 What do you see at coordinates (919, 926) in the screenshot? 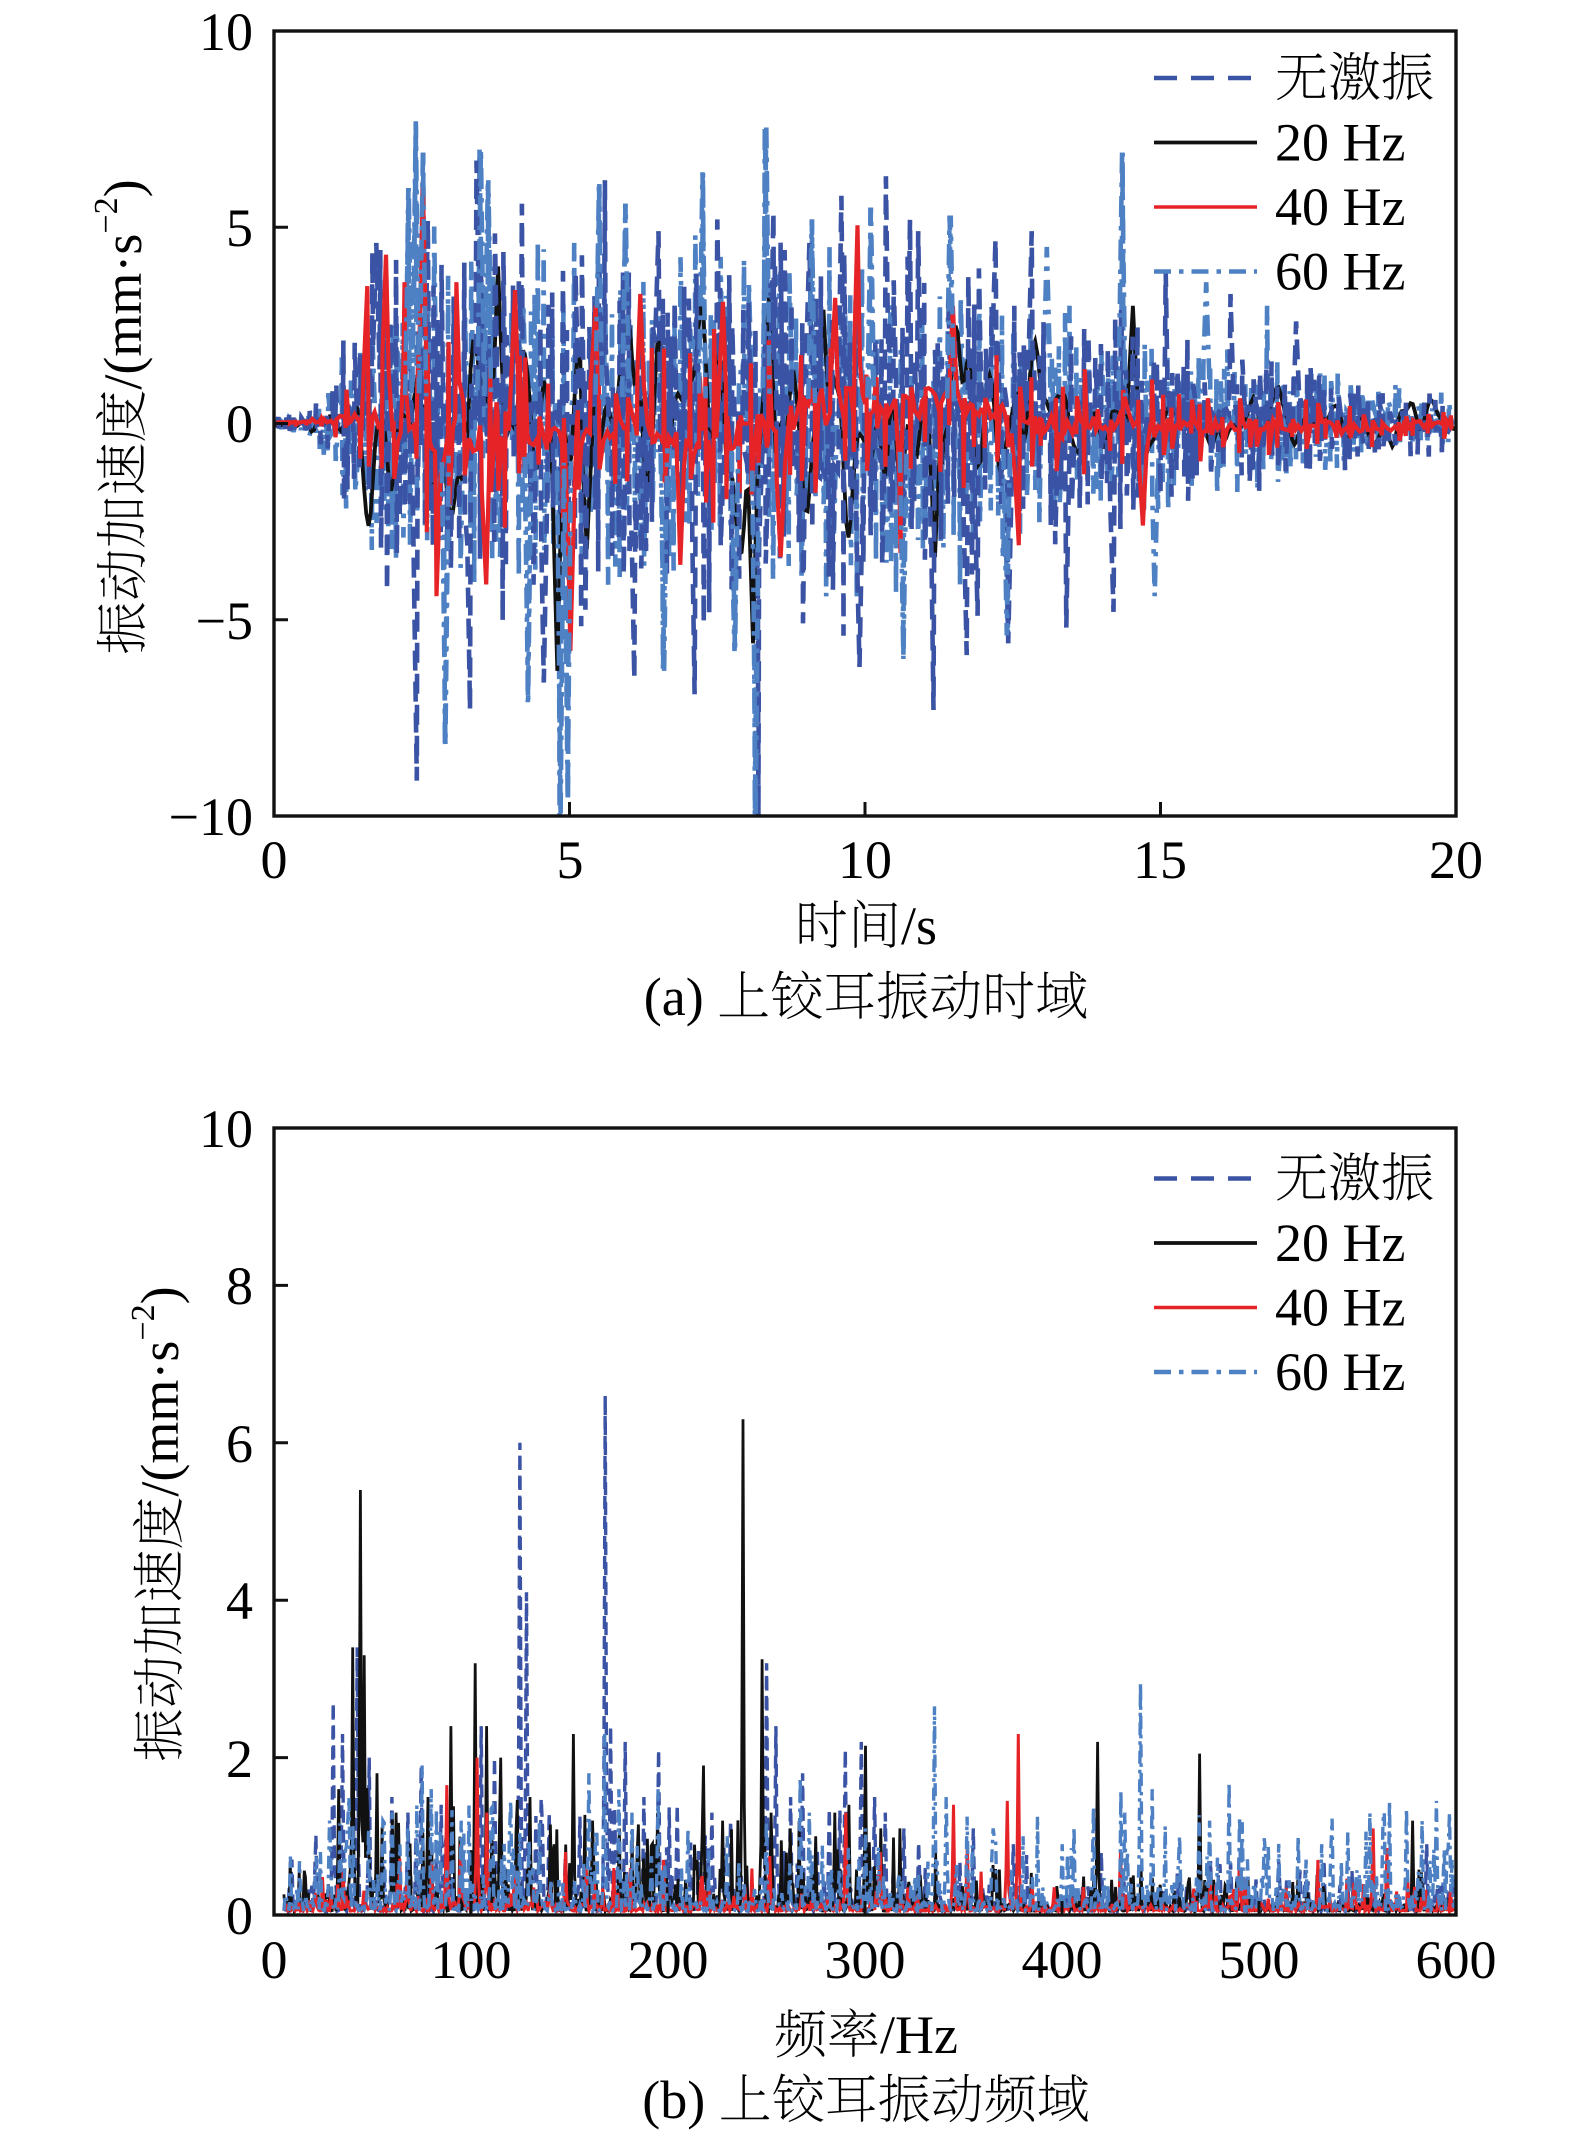
I see `svg-text: /s` at bounding box center [919, 926].